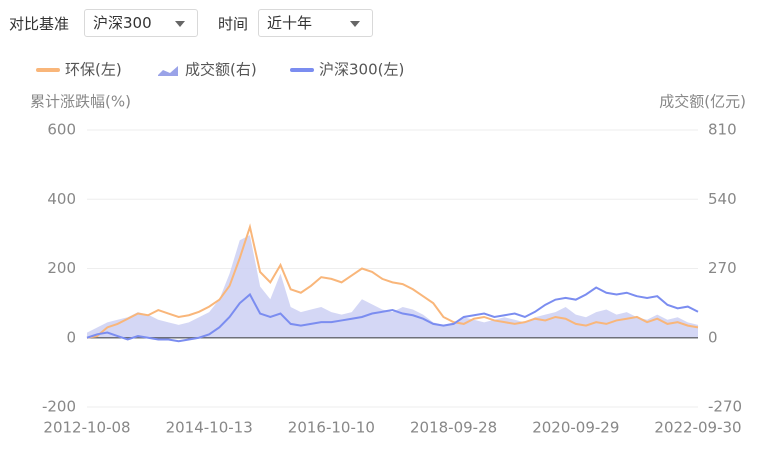  Describe the element at coordinates (575, 428) in the screenshot. I see `x-tick-label: 2020-09-29` at that location.